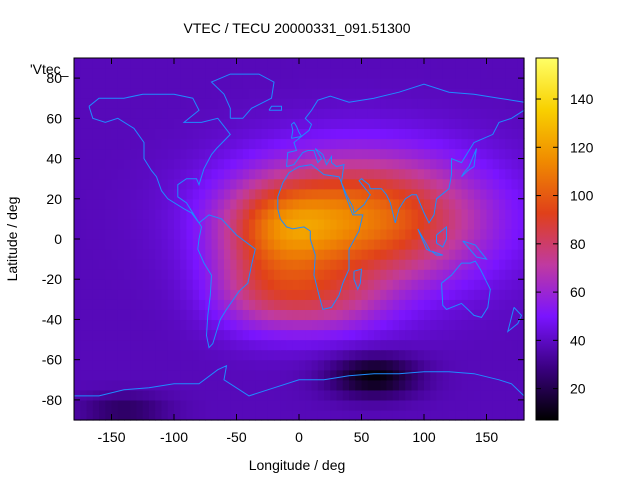  What do you see at coordinates (424, 437) in the screenshot?
I see `x-tick-label: 100` at bounding box center [424, 437].